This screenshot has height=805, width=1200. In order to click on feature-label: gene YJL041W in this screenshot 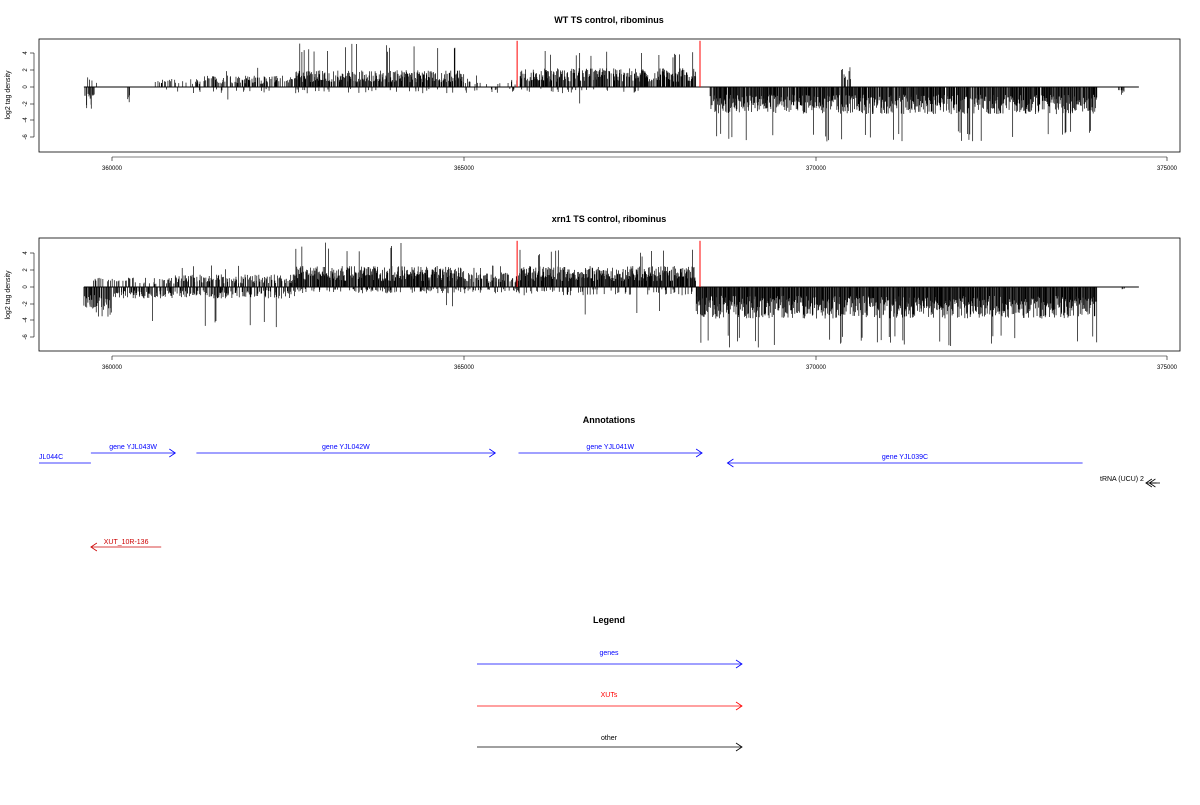, I will do `click(610, 447)`.